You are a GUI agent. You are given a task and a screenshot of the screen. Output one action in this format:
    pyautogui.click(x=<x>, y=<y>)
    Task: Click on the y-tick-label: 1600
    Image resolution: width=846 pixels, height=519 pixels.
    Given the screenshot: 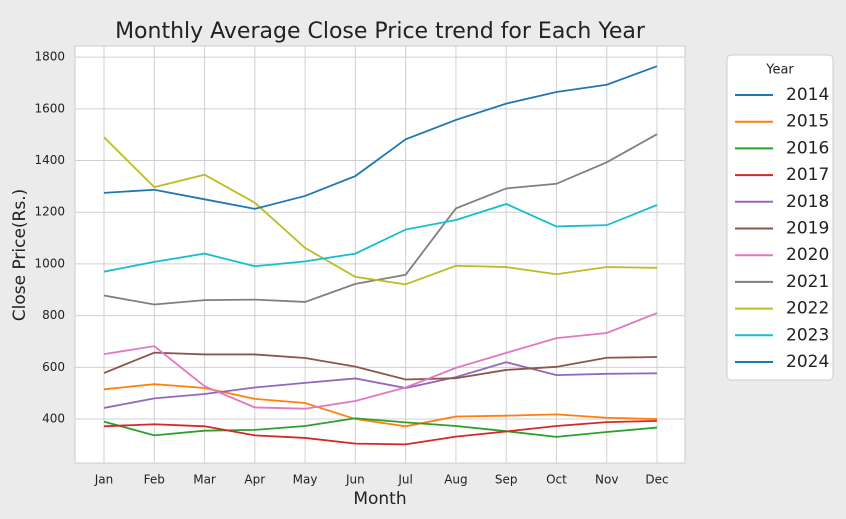 What is the action you would take?
    pyautogui.click(x=49, y=108)
    